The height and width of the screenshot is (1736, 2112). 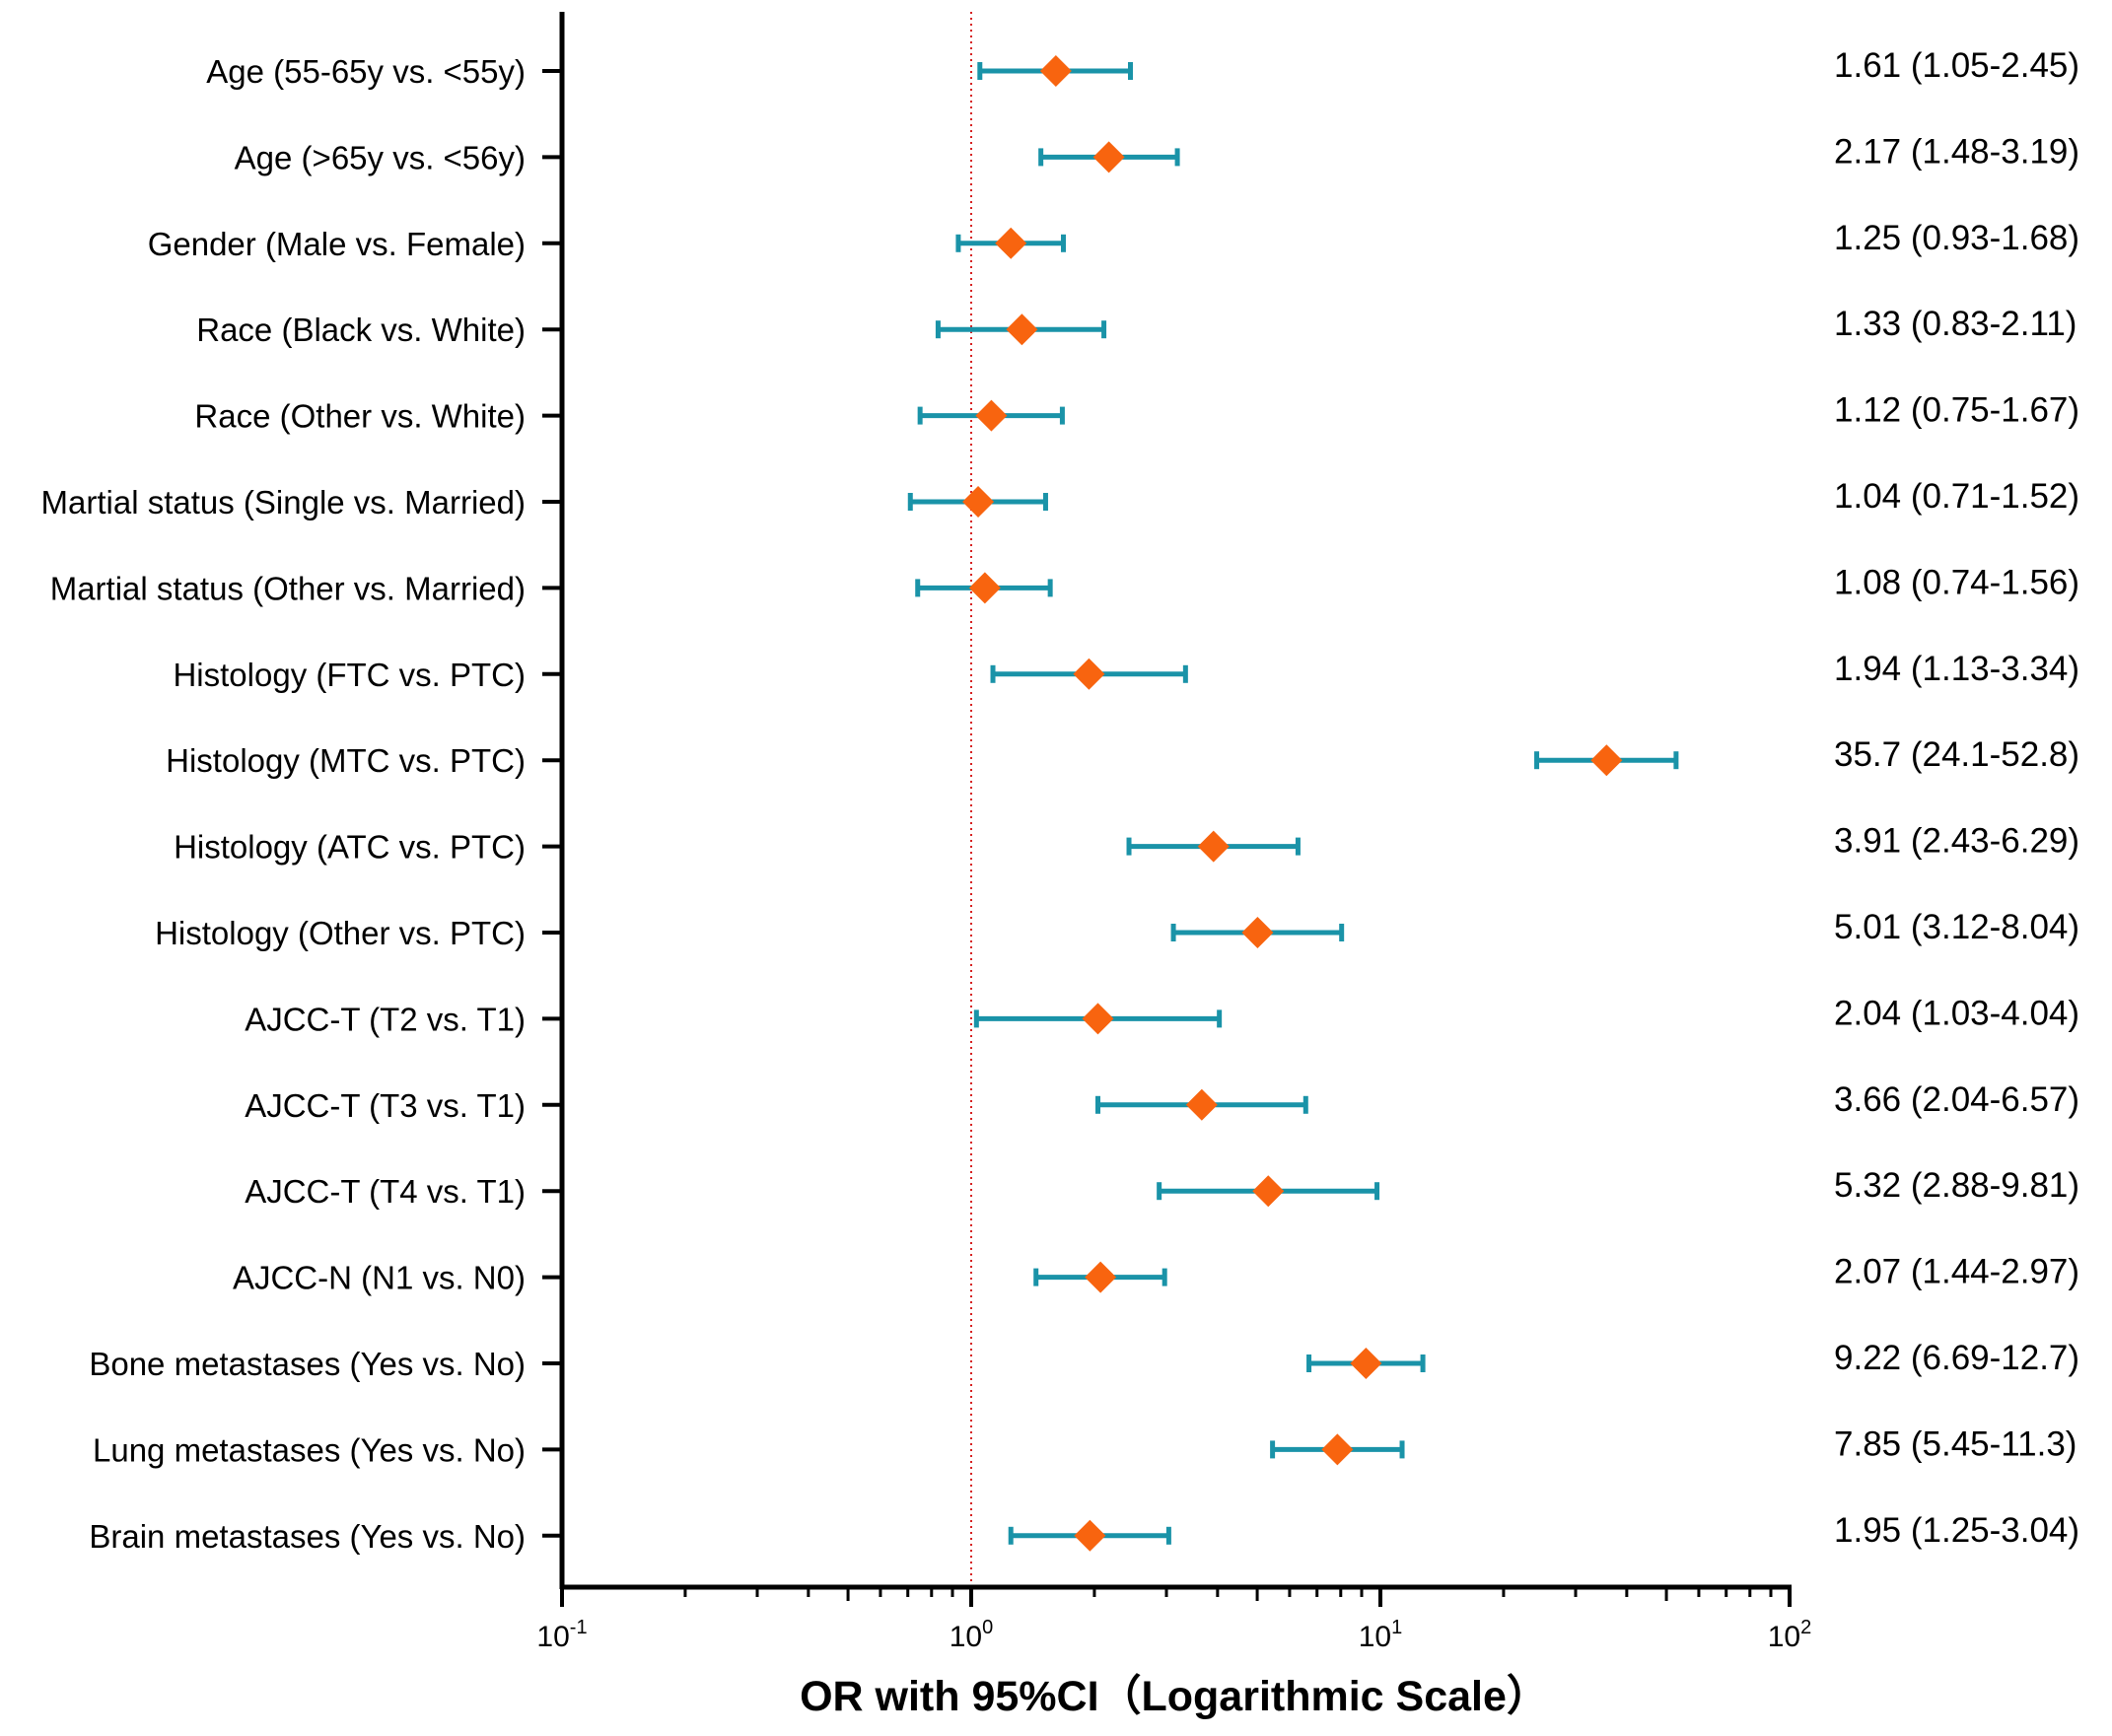 What do you see at coordinates (1956, 1531) in the screenshot?
I see `or-value-label: 1.95 (1.25-3.04)` at bounding box center [1956, 1531].